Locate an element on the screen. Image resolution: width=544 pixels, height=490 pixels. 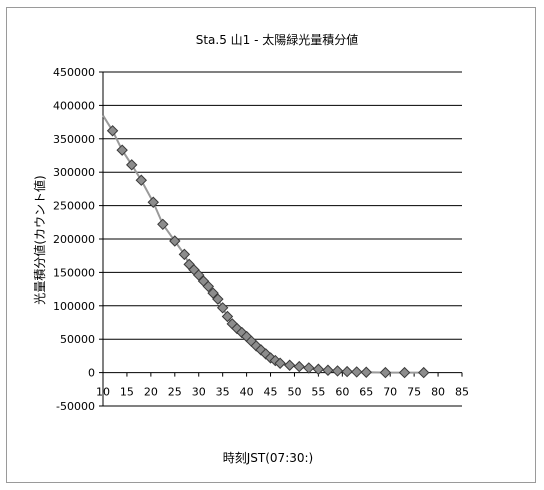
x-tick-label: 50 is located at coordinates (294, 392).